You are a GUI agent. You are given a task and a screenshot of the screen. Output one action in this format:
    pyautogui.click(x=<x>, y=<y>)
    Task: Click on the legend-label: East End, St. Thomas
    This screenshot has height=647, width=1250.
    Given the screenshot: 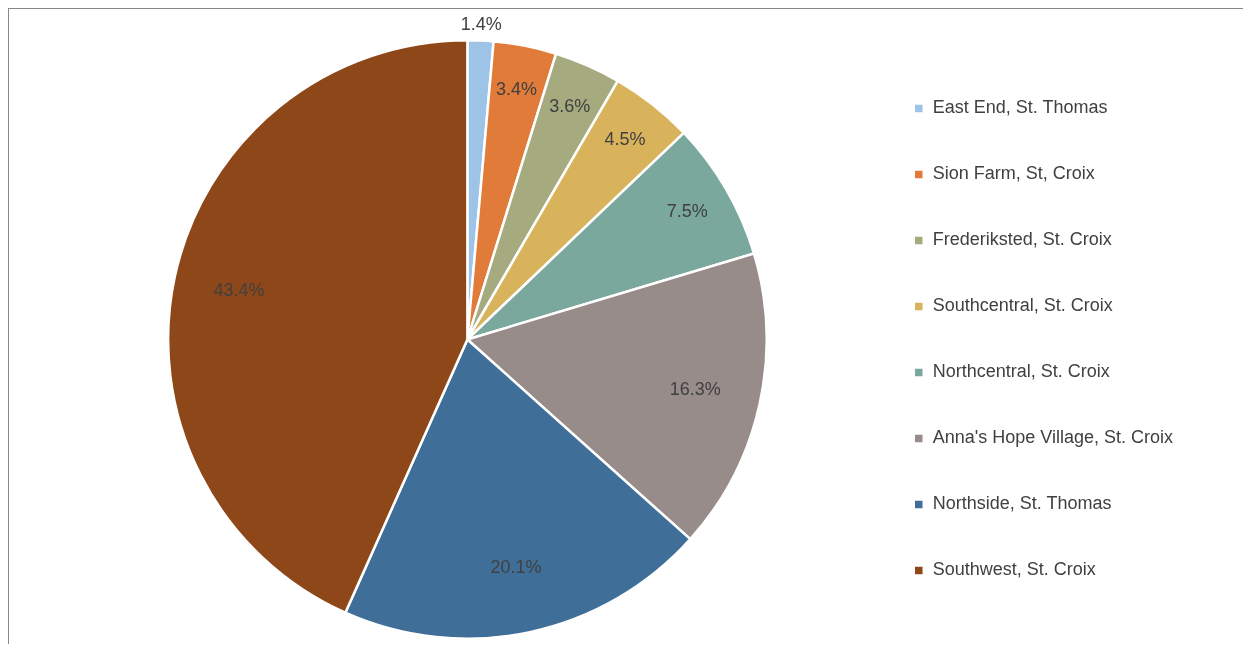 What is the action you would take?
    pyautogui.click(x=1020, y=107)
    